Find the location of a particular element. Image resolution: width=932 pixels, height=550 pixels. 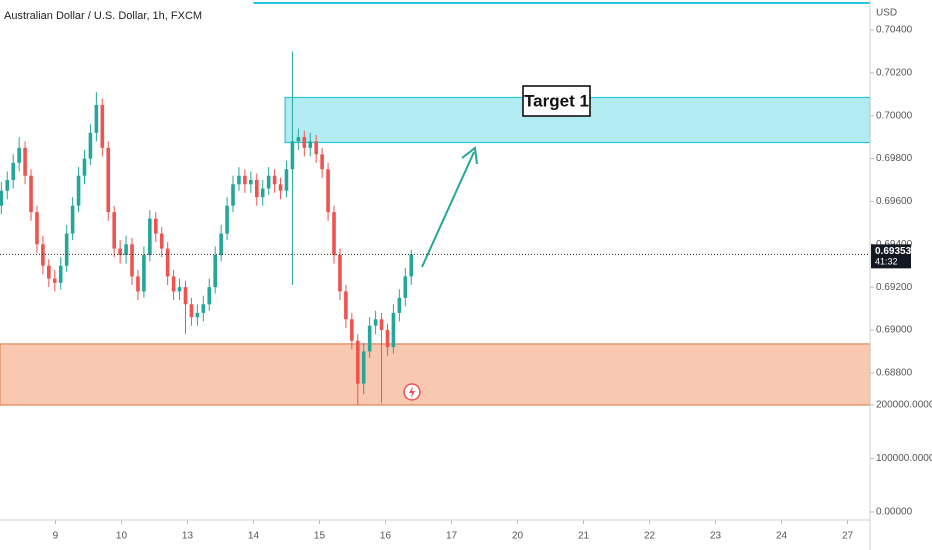

x-tick-label: 20 is located at coordinates (518, 536).